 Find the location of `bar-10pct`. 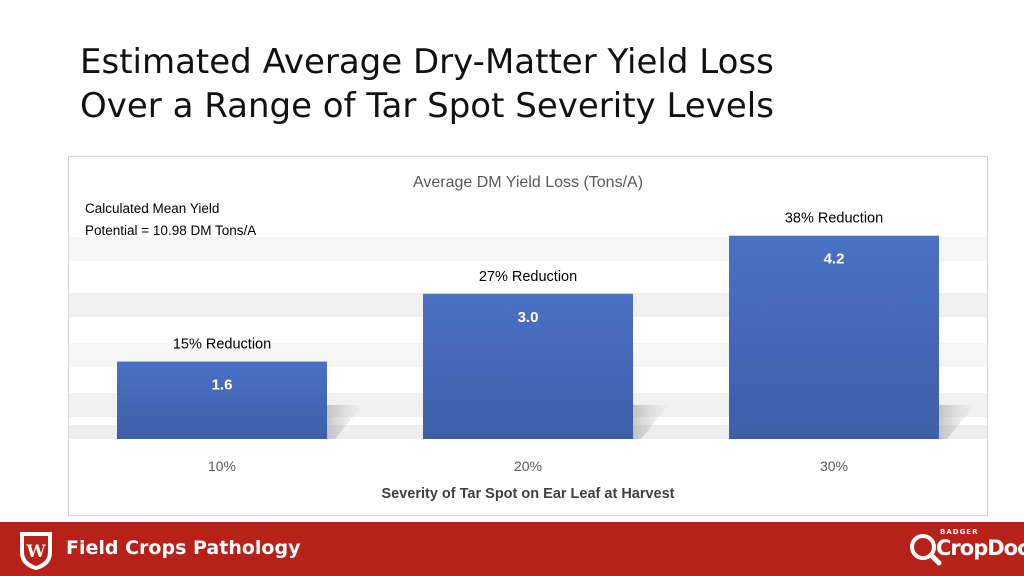

bar-10pct is located at coordinates (222, 400).